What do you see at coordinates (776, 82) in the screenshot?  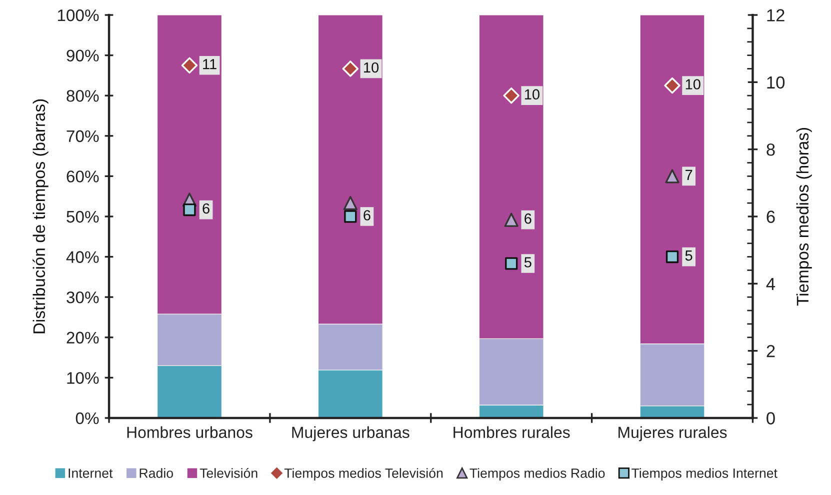 I see `y2-tick-label: 10` at bounding box center [776, 82].